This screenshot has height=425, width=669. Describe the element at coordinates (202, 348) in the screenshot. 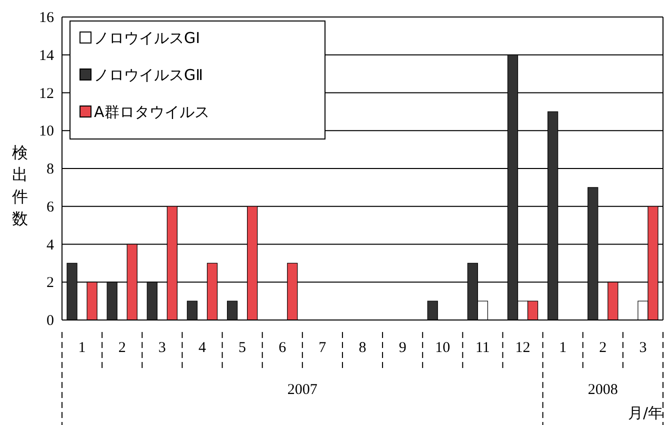

I see `x-tick-label: 4` at that location.